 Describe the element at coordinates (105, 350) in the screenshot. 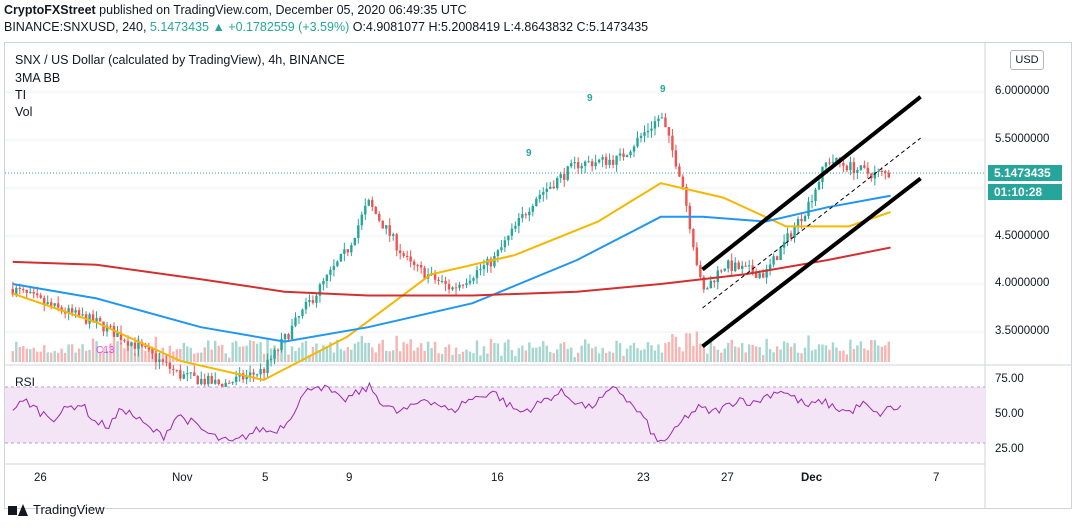

I see `td-sequential-count: C13` at that location.